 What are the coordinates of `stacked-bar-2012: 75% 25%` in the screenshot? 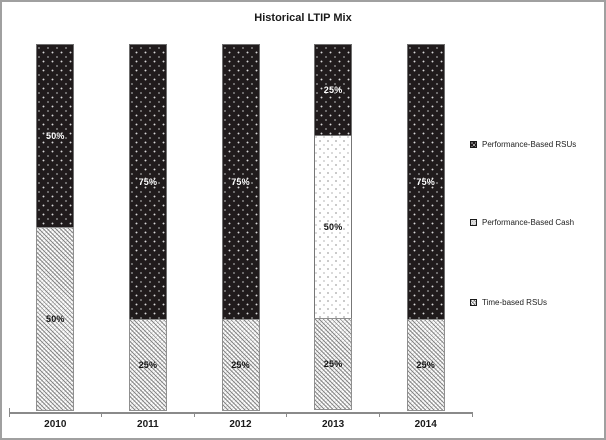 It's located at (240, 228).